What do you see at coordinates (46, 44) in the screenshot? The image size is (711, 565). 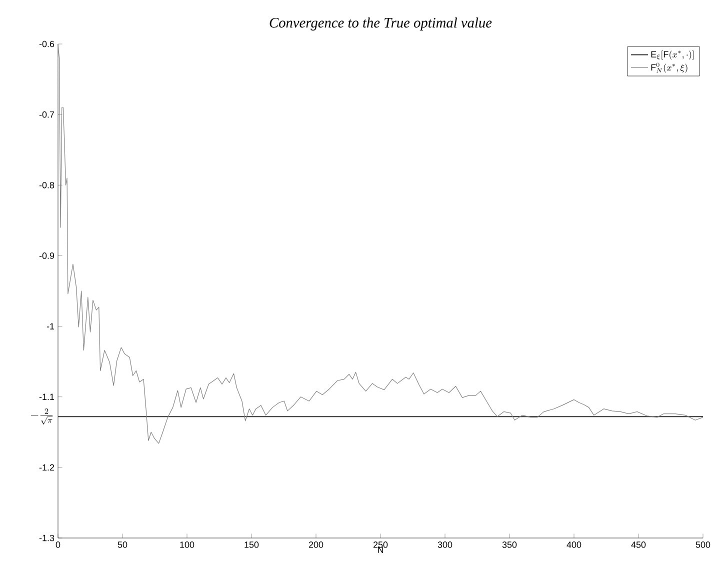 I see `y-tick-label: -0.6` at bounding box center [46, 44].